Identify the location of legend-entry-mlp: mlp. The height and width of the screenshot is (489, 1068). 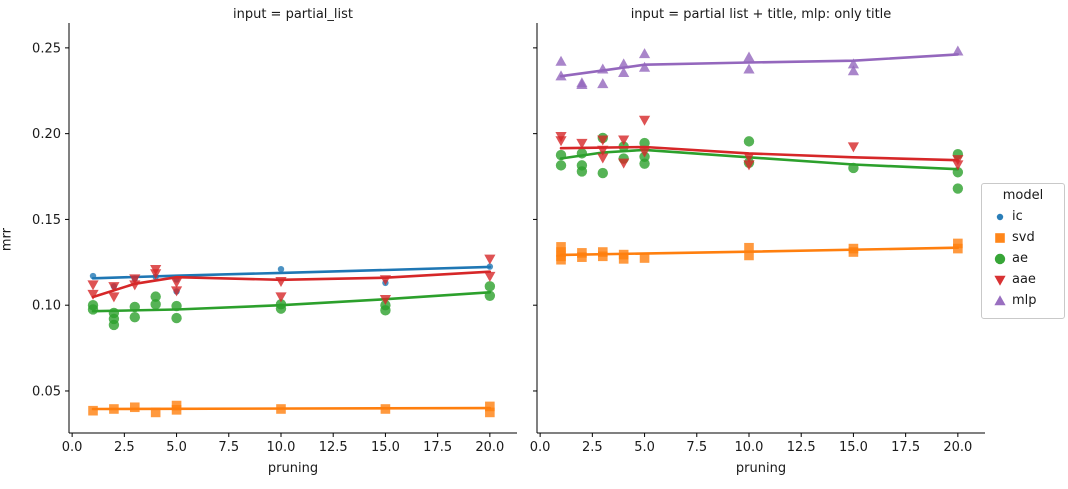
(1023, 300).